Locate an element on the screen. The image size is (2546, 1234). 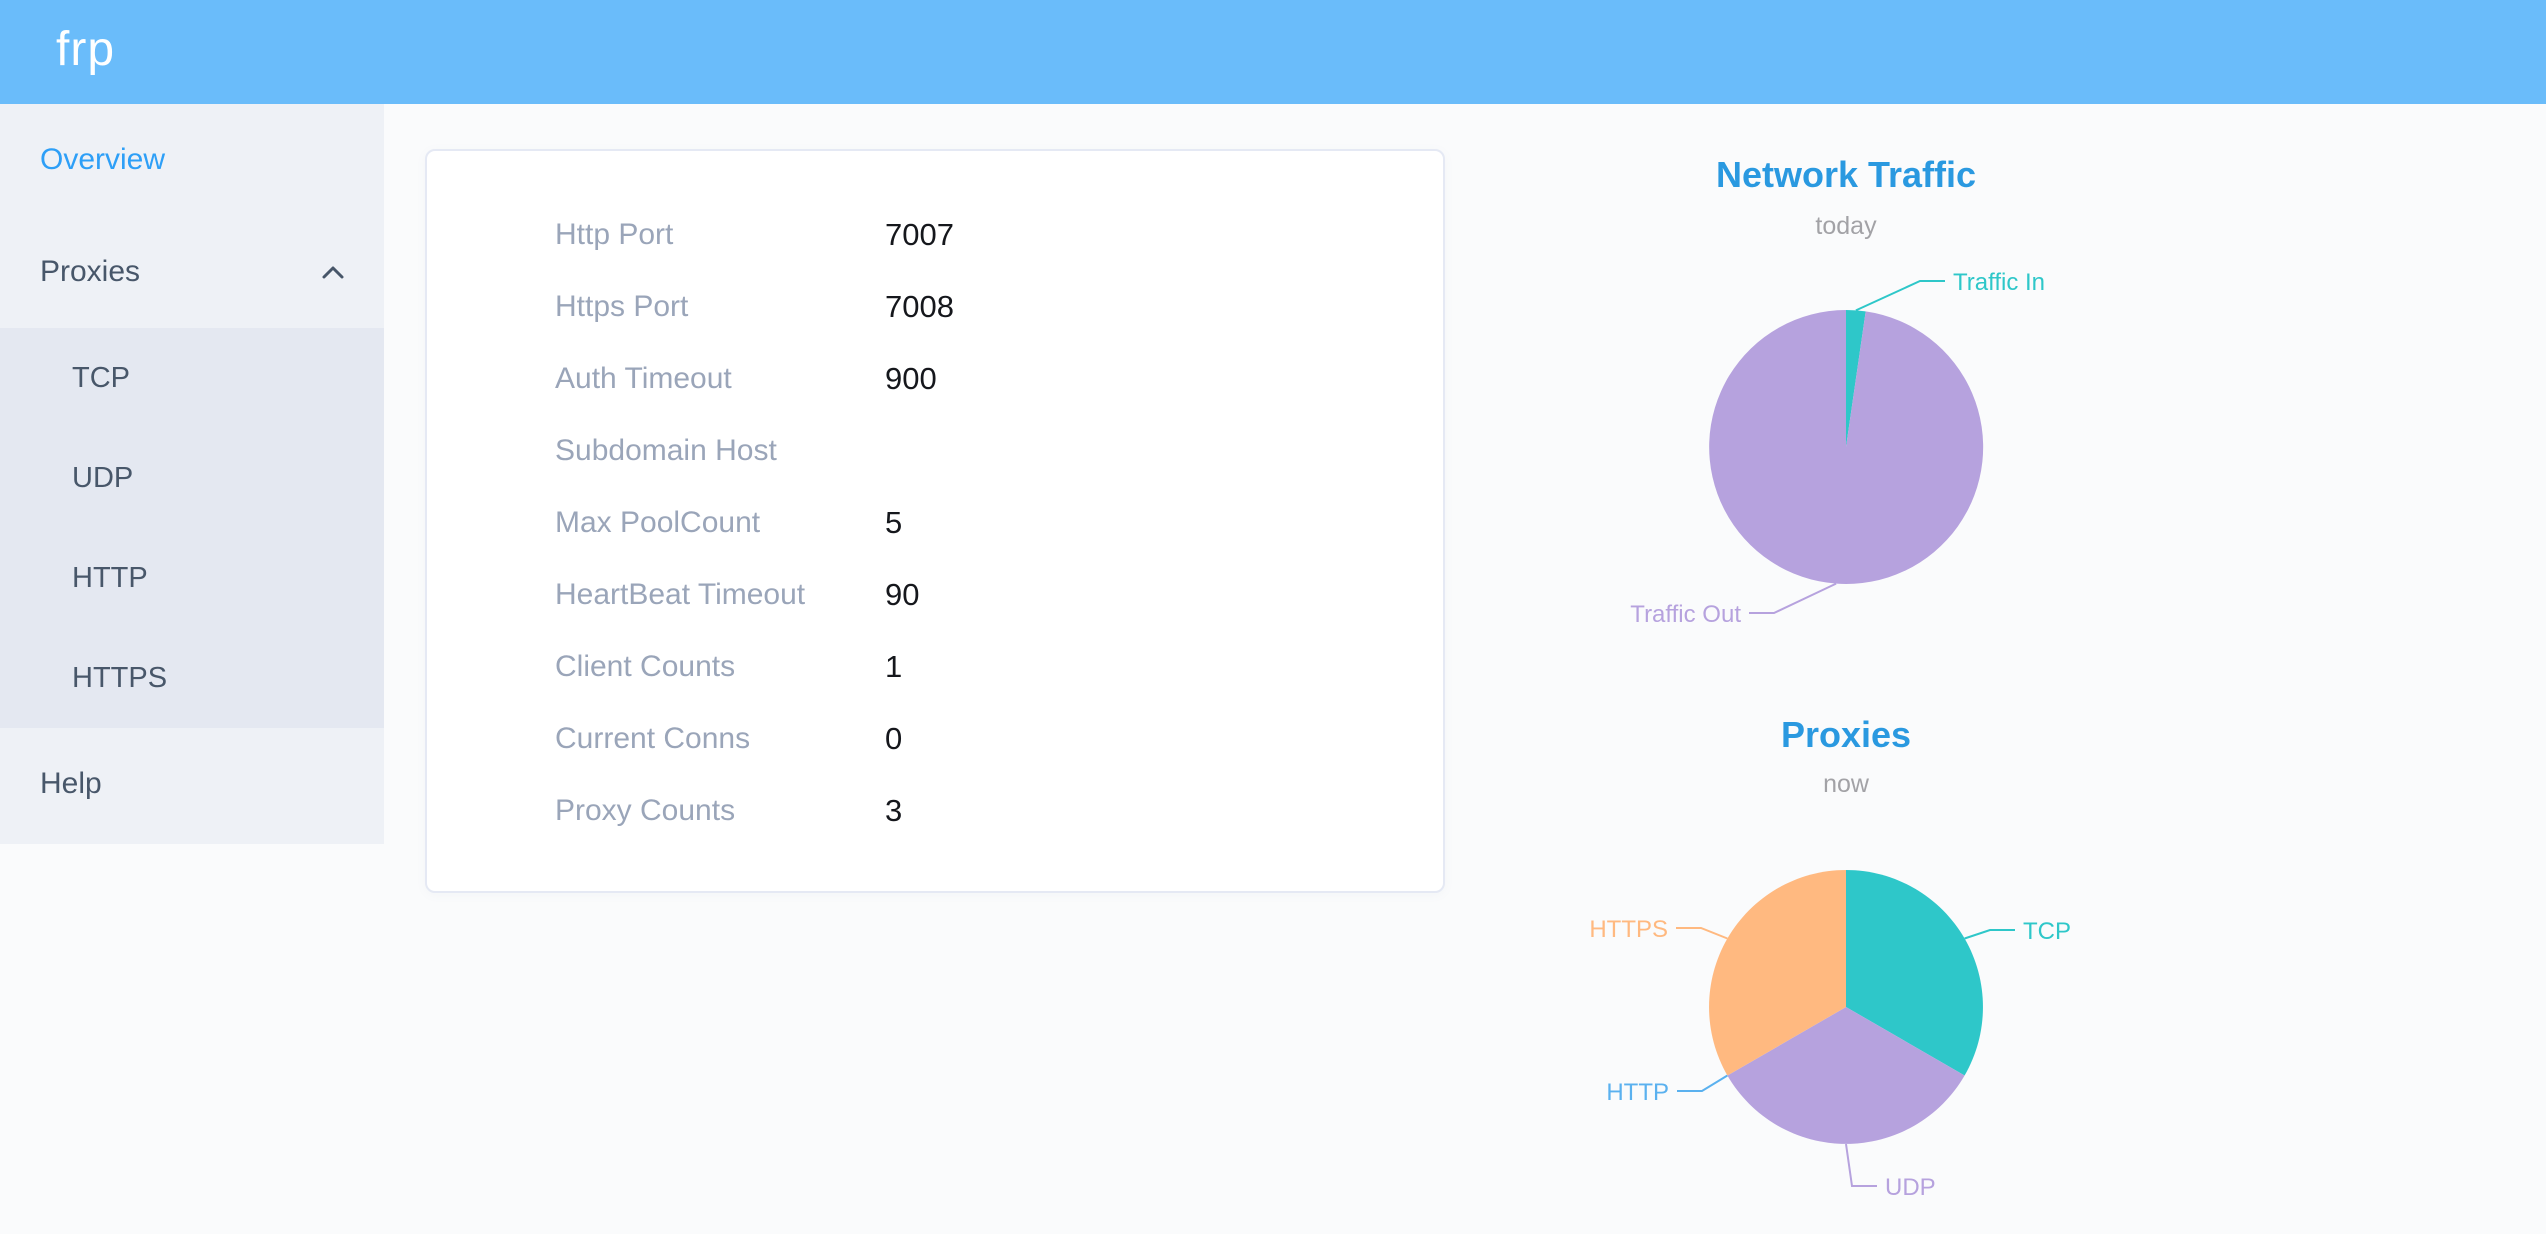
info-value: 0 is located at coordinates (894, 738).